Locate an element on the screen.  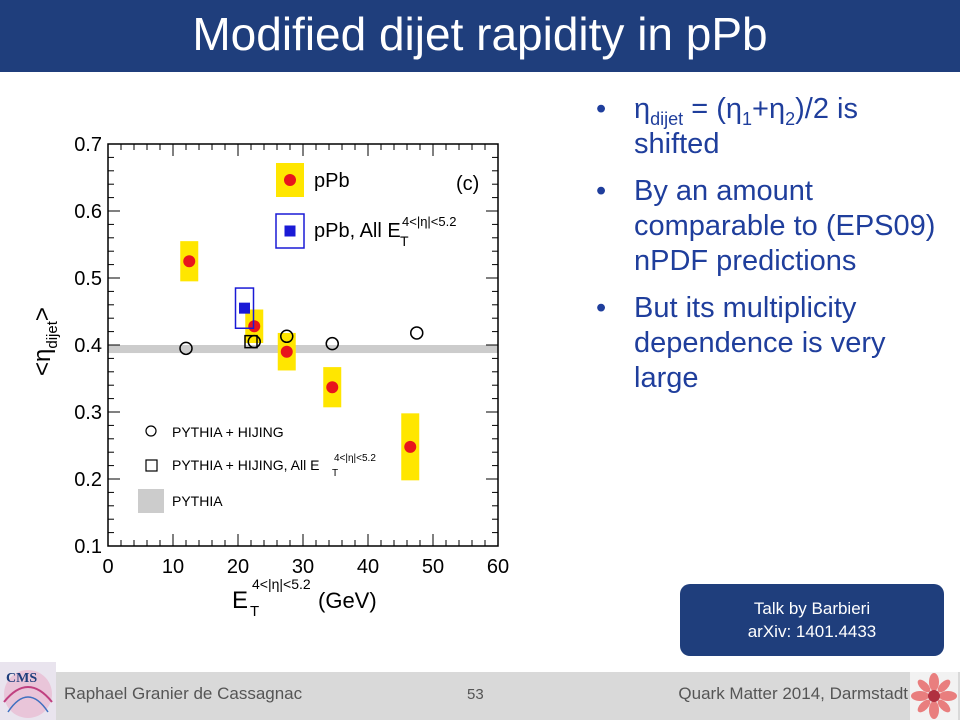
y-axis-label-text: <ηdijet> is located at coordinates (45, 341).